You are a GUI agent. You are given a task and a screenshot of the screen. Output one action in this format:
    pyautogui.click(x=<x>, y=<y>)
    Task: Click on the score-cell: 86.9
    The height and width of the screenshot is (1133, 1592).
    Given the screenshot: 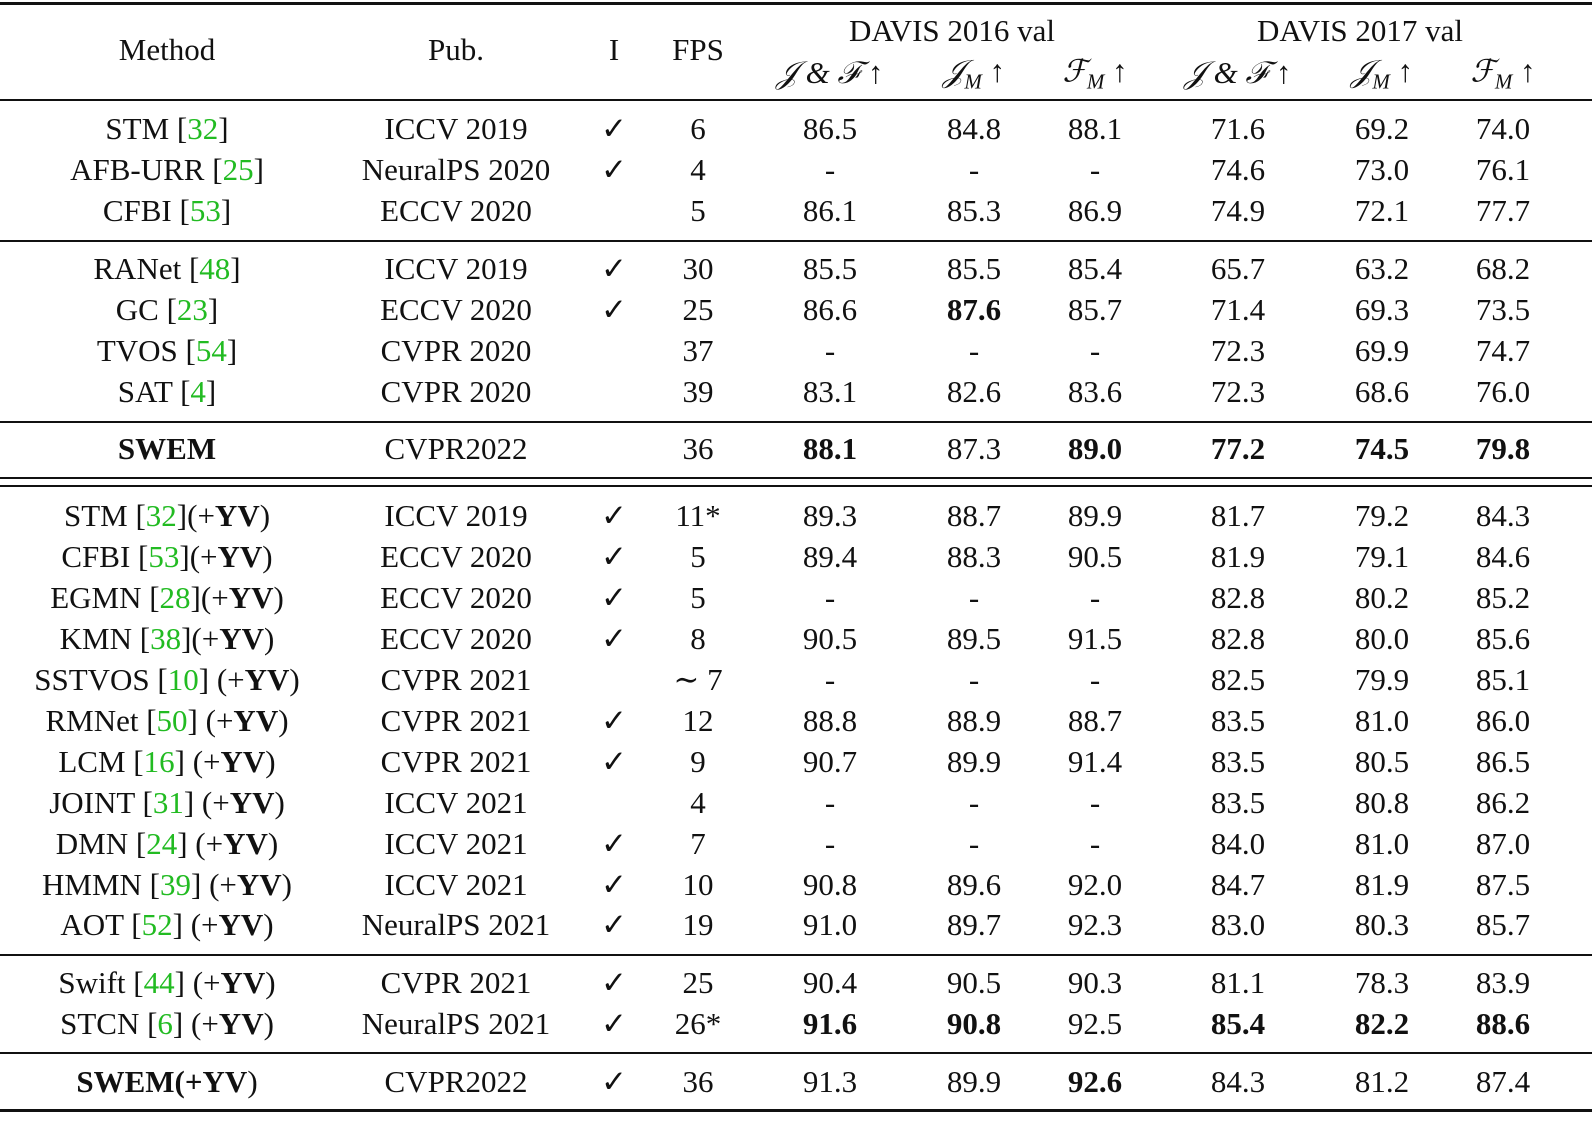 What is the action you would take?
    pyautogui.click(x=1095, y=210)
    